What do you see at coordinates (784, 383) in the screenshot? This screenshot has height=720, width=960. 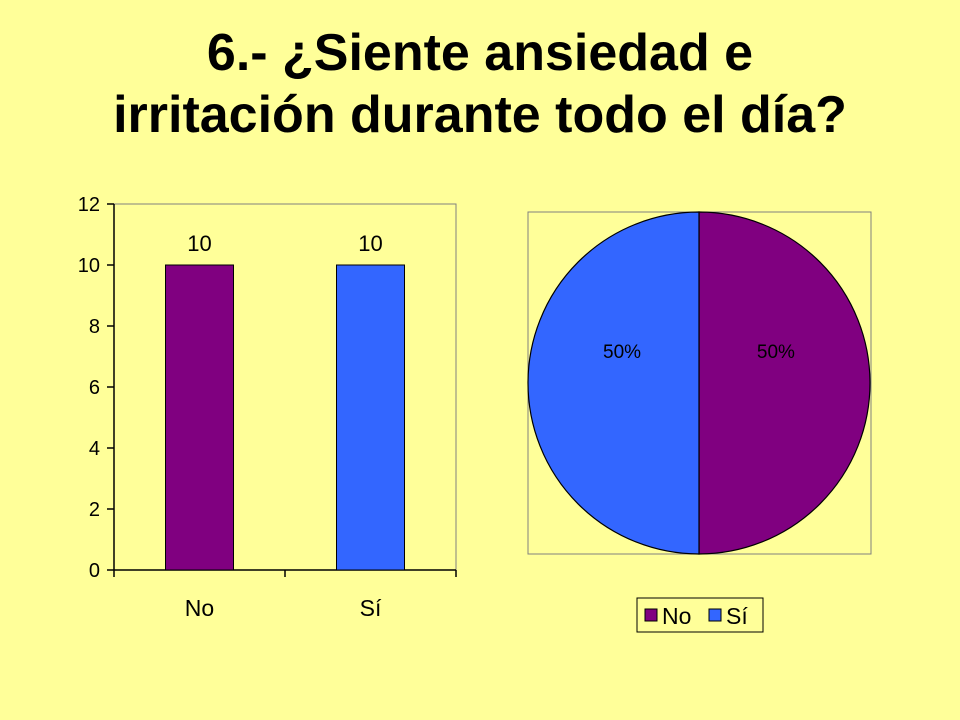 I see `pie-slice-no` at bounding box center [784, 383].